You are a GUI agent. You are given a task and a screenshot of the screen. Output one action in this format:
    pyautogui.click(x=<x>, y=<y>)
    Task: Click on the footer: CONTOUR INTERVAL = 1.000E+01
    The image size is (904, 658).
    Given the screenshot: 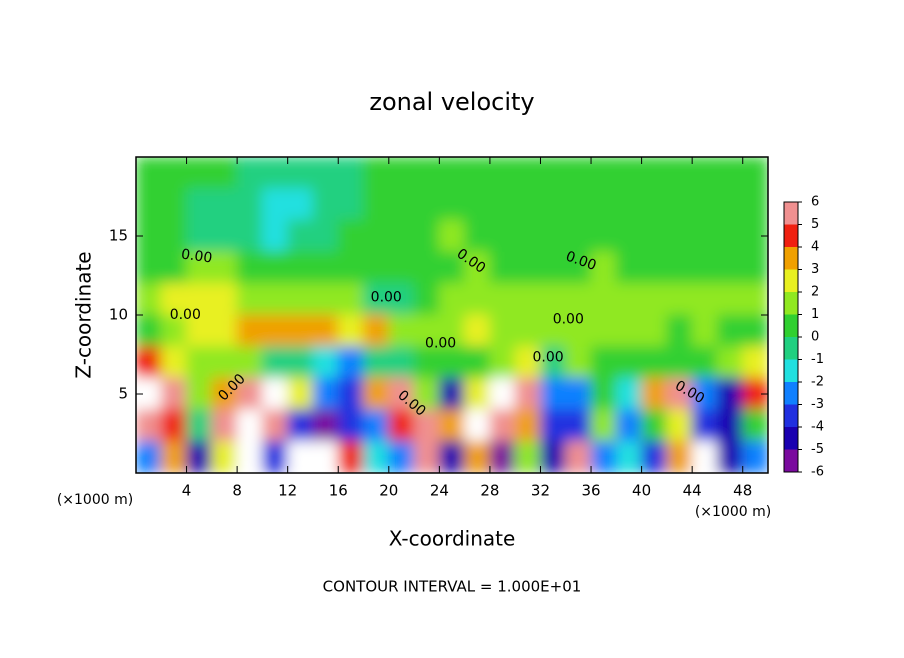 What is the action you would take?
    pyautogui.click(x=452, y=587)
    